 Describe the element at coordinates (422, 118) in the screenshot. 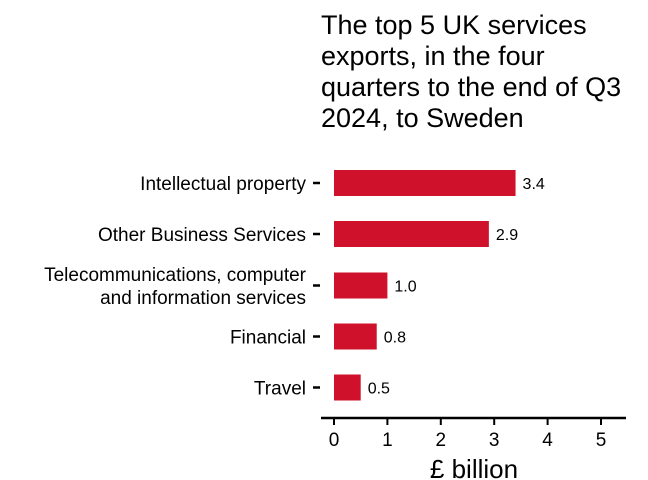

I see `chart-title-line: 2024, to Sweden` at that location.